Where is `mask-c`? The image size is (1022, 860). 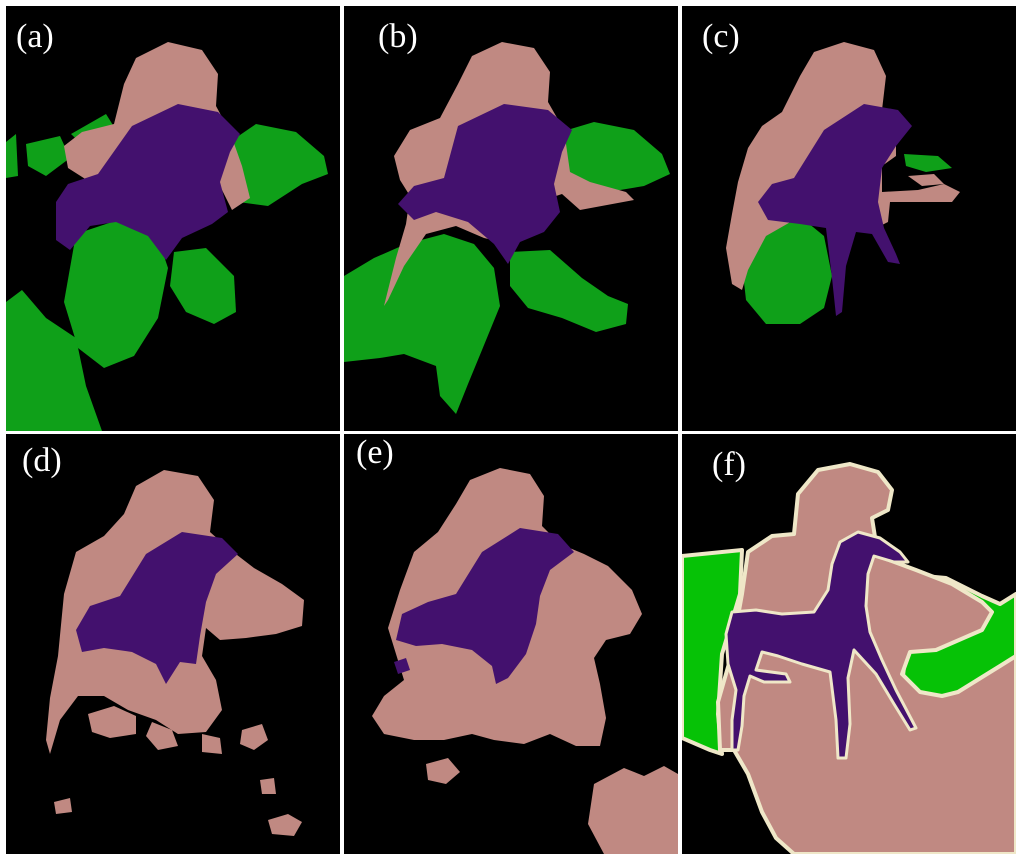 mask-c is located at coordinates (843, 183).